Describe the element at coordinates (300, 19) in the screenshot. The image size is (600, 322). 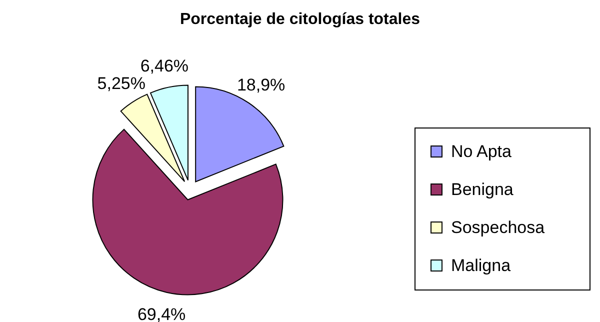
I see `chart-title: Porcentaje de citologías totales` at that location.